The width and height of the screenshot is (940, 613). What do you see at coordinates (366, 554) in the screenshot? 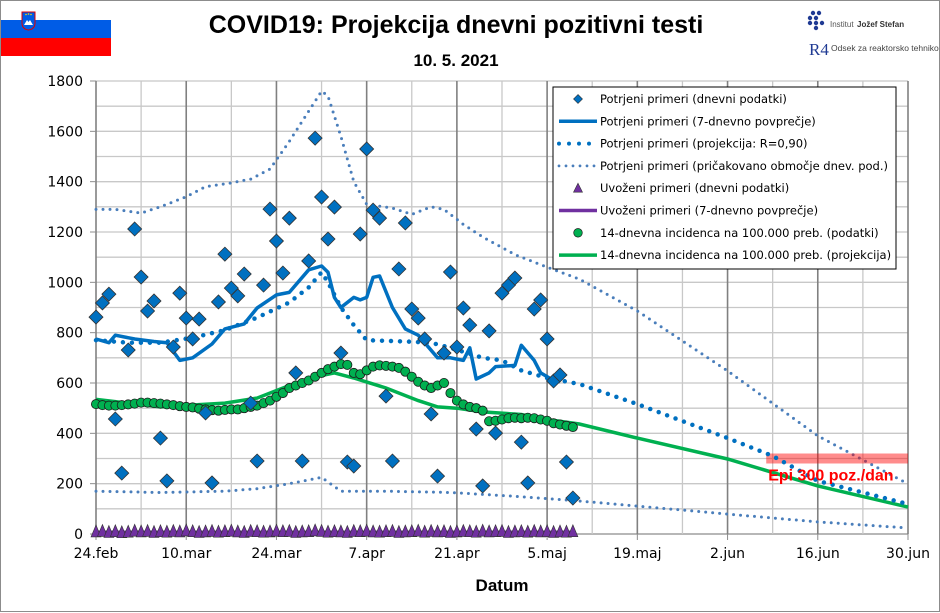
I see `x-tick-label: 7.apr` at bounding box center [366, 554].